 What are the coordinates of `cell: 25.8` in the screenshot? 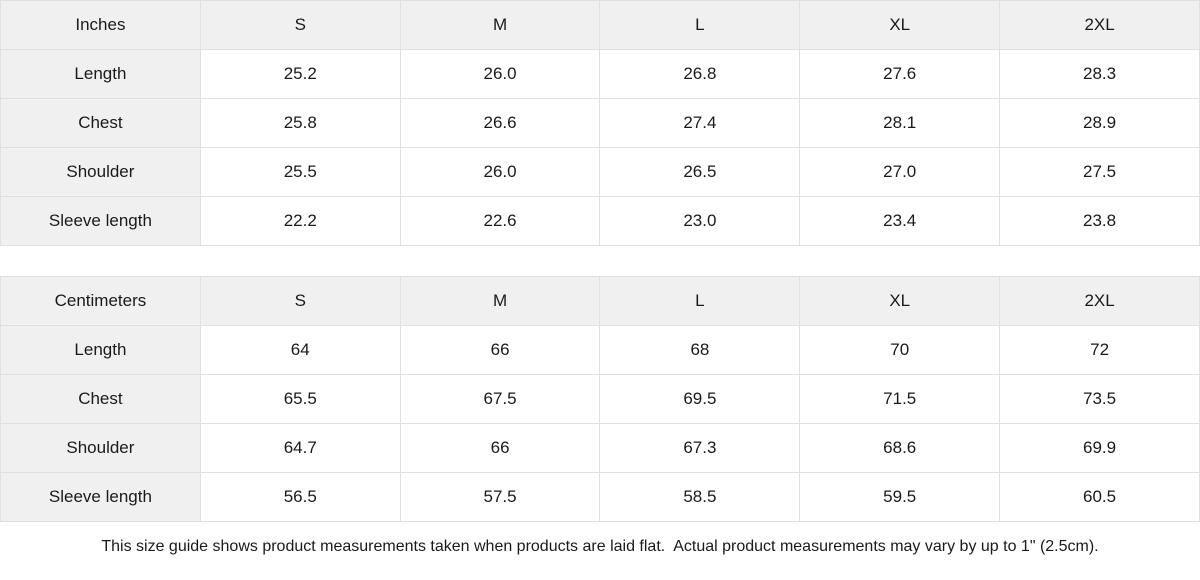 It's located at (300, 123).